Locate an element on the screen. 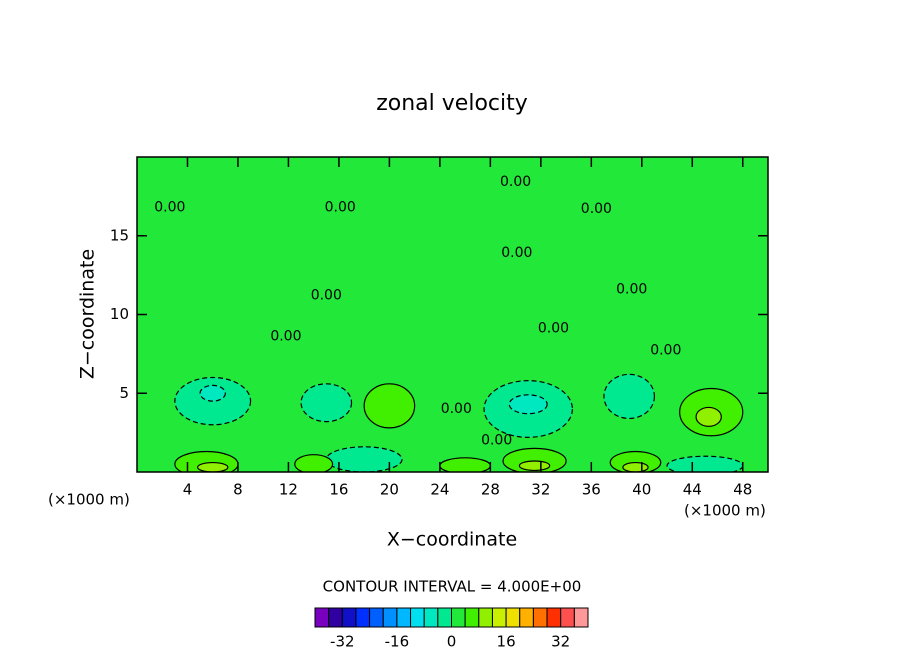  x-tick-label: 48 is located at coordinates (742, 490).